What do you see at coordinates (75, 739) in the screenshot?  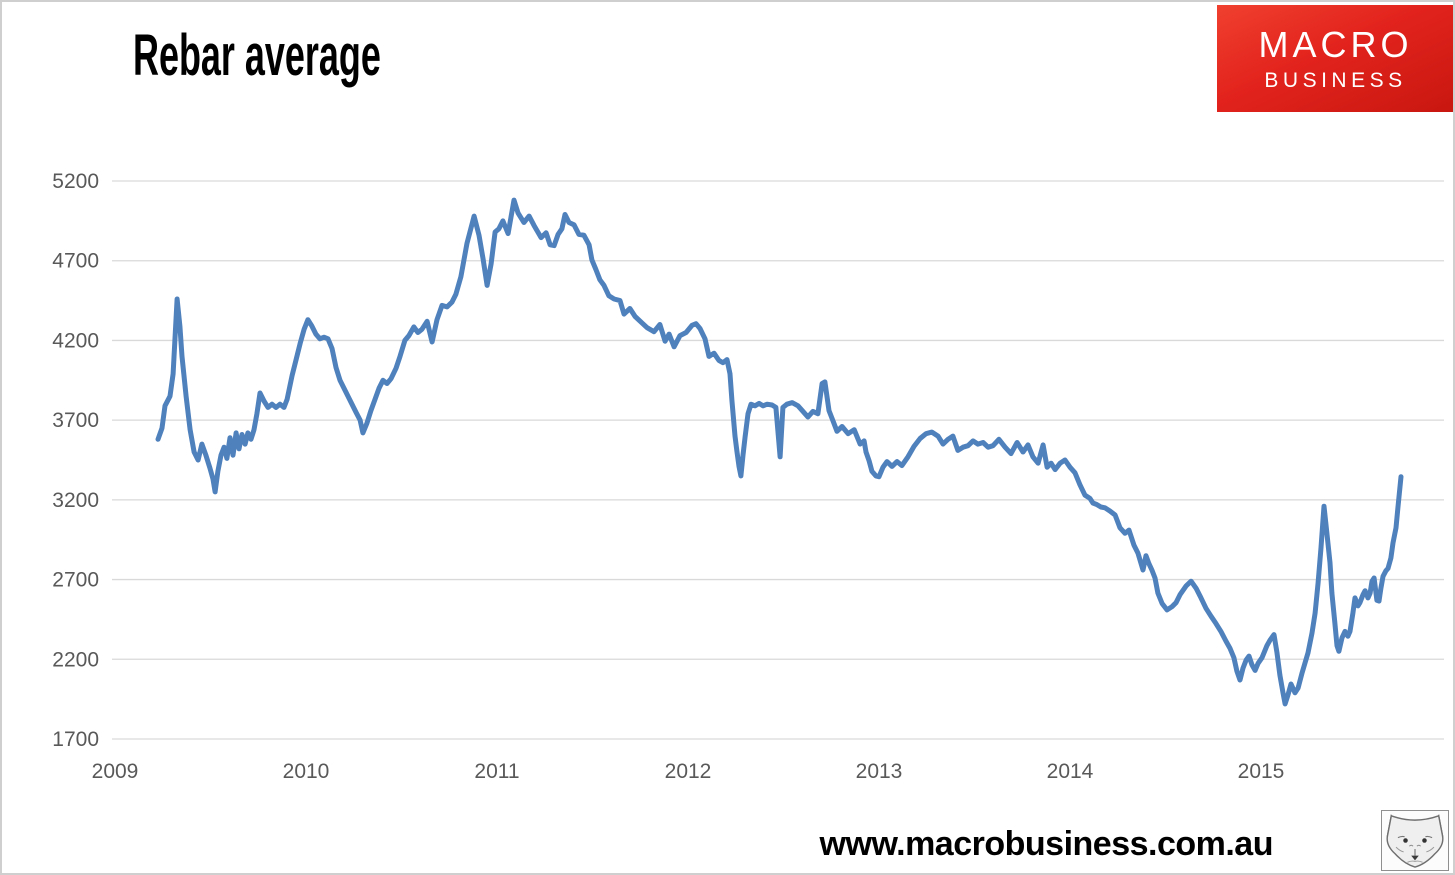 I see `y-tick-label-1700: 1700` at bounding box center [75, 739].